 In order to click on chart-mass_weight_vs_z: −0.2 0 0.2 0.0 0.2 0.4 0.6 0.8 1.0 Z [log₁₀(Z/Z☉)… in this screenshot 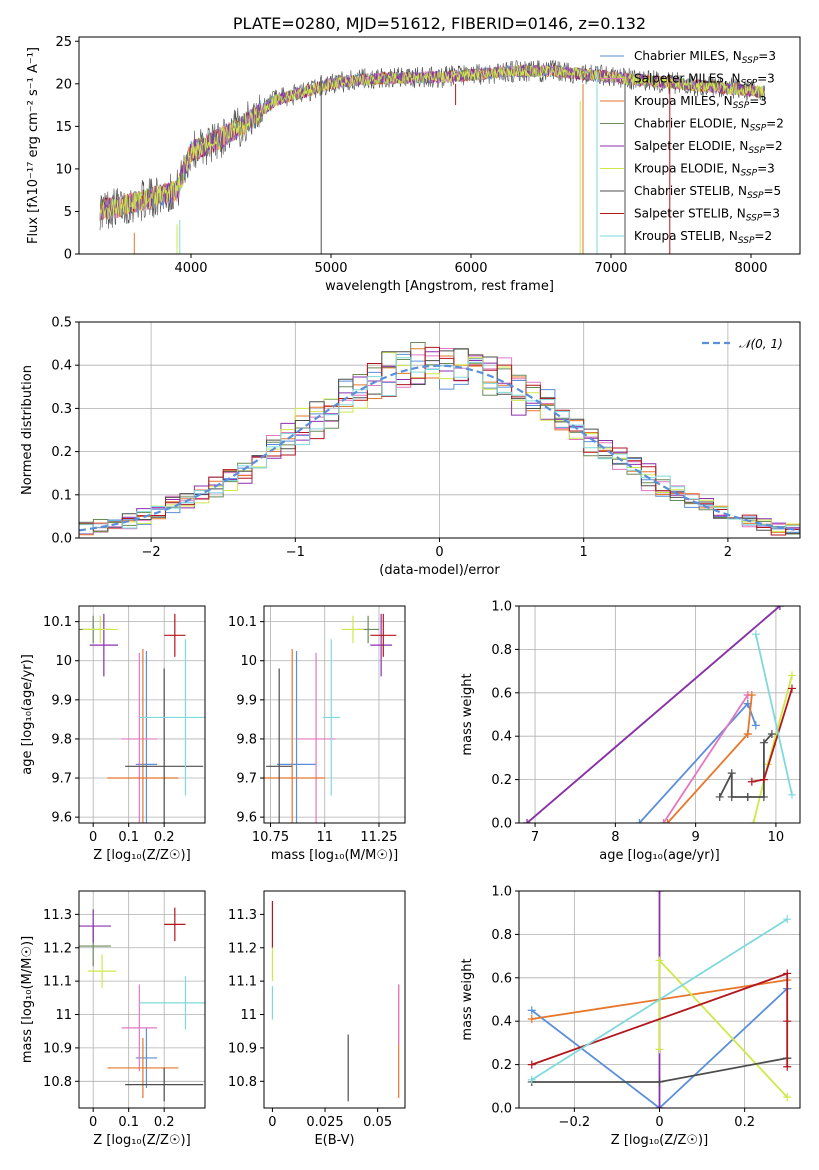, I will do `click(630, 1016)`.